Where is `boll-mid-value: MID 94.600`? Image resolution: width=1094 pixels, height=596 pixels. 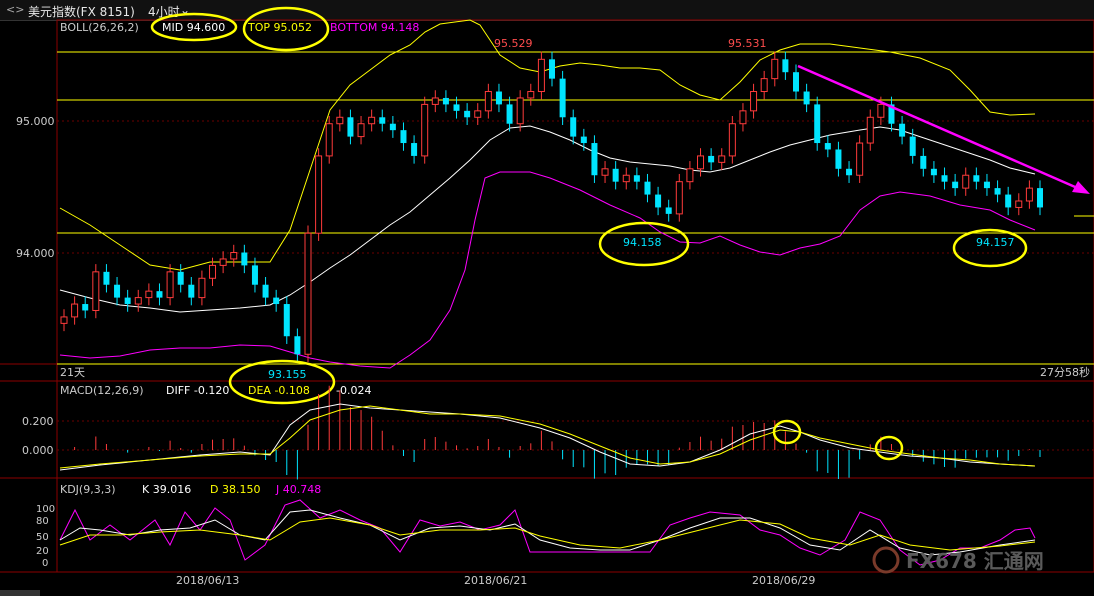
boll-mid-value: MID 94.600 is located at coordinates (193, 27).